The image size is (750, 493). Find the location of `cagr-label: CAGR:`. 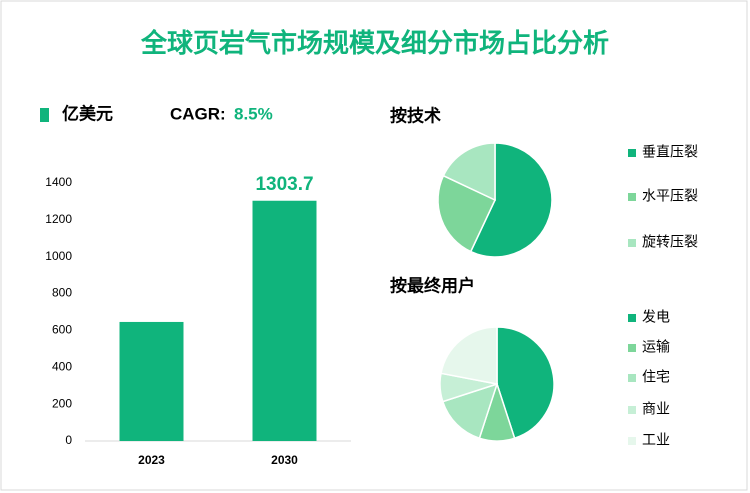

cagr-label: CAGR: is located at coordinates (198, 113).